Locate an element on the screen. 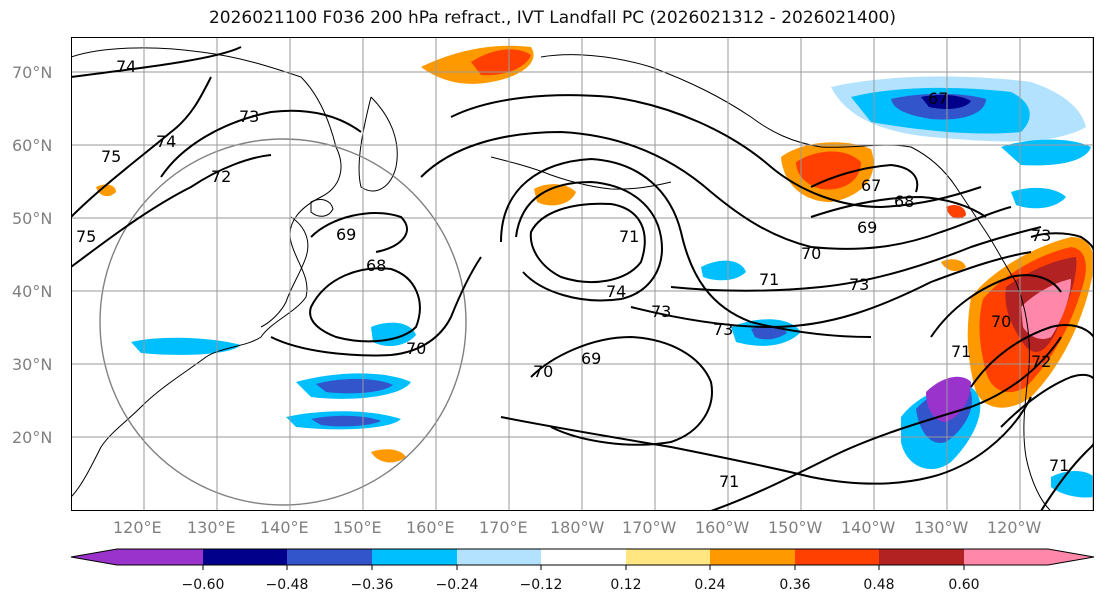  contour-label: 67 is located at coordinates (938, 98).